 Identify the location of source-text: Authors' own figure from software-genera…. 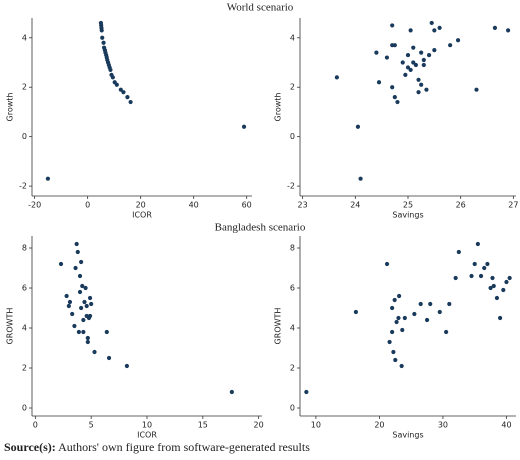
(184, 447).